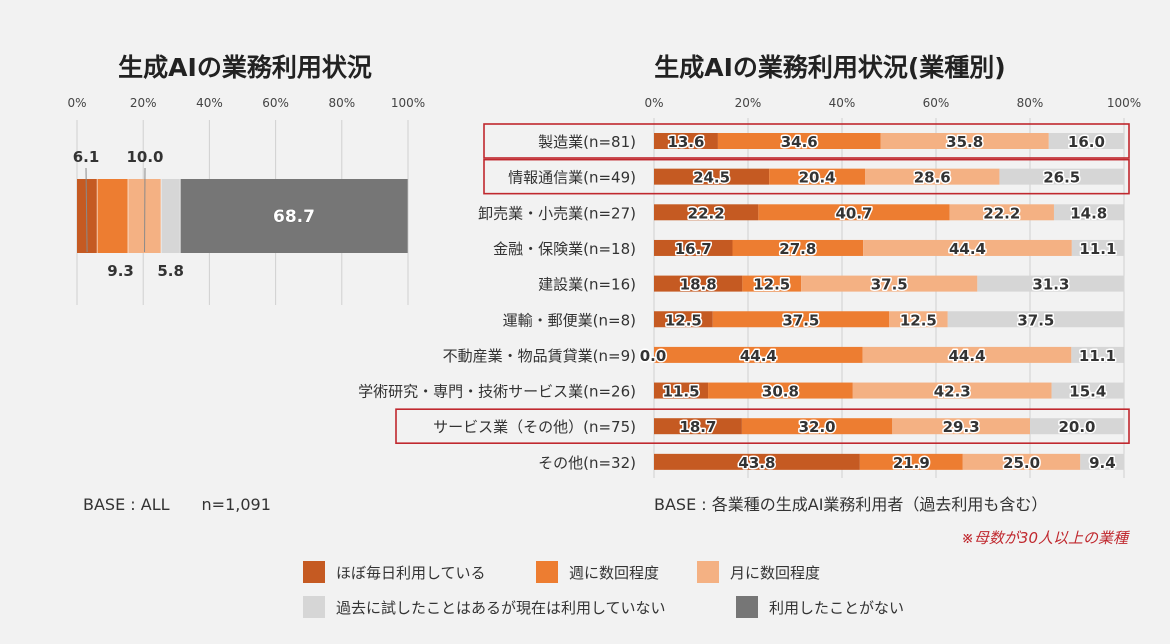 The image size is (1170, 644). Describe the element at coordinates (144, 157) in the screenshot. I see `left-data-label-monthly: 10.0` at that location.